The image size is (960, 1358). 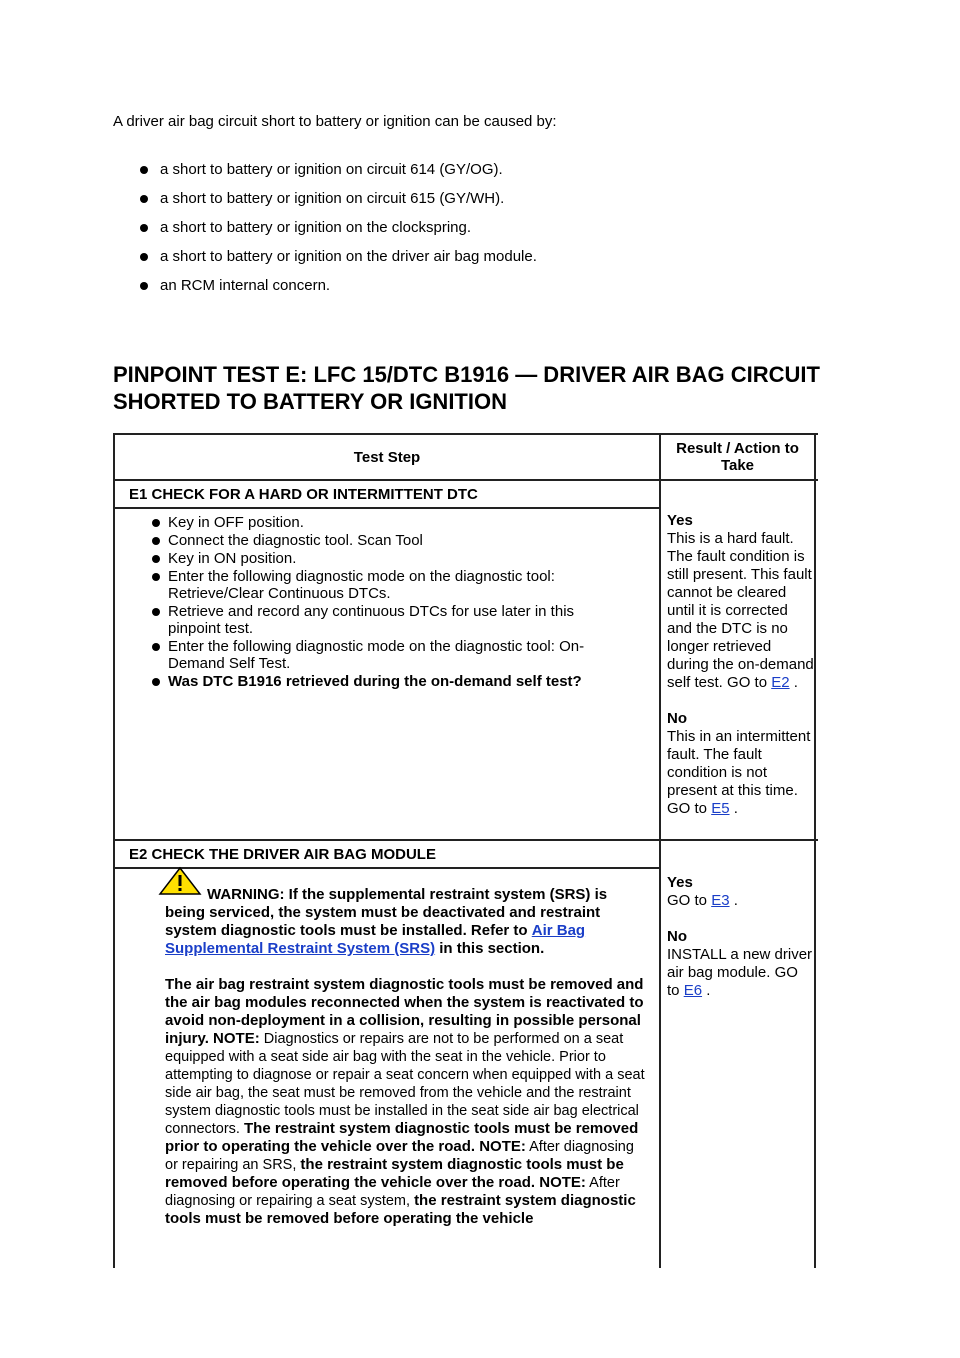 What do you see at coordinates (720, 808) in the screenshot?
I see `step-link: E5` at bounding box center [720, 808].